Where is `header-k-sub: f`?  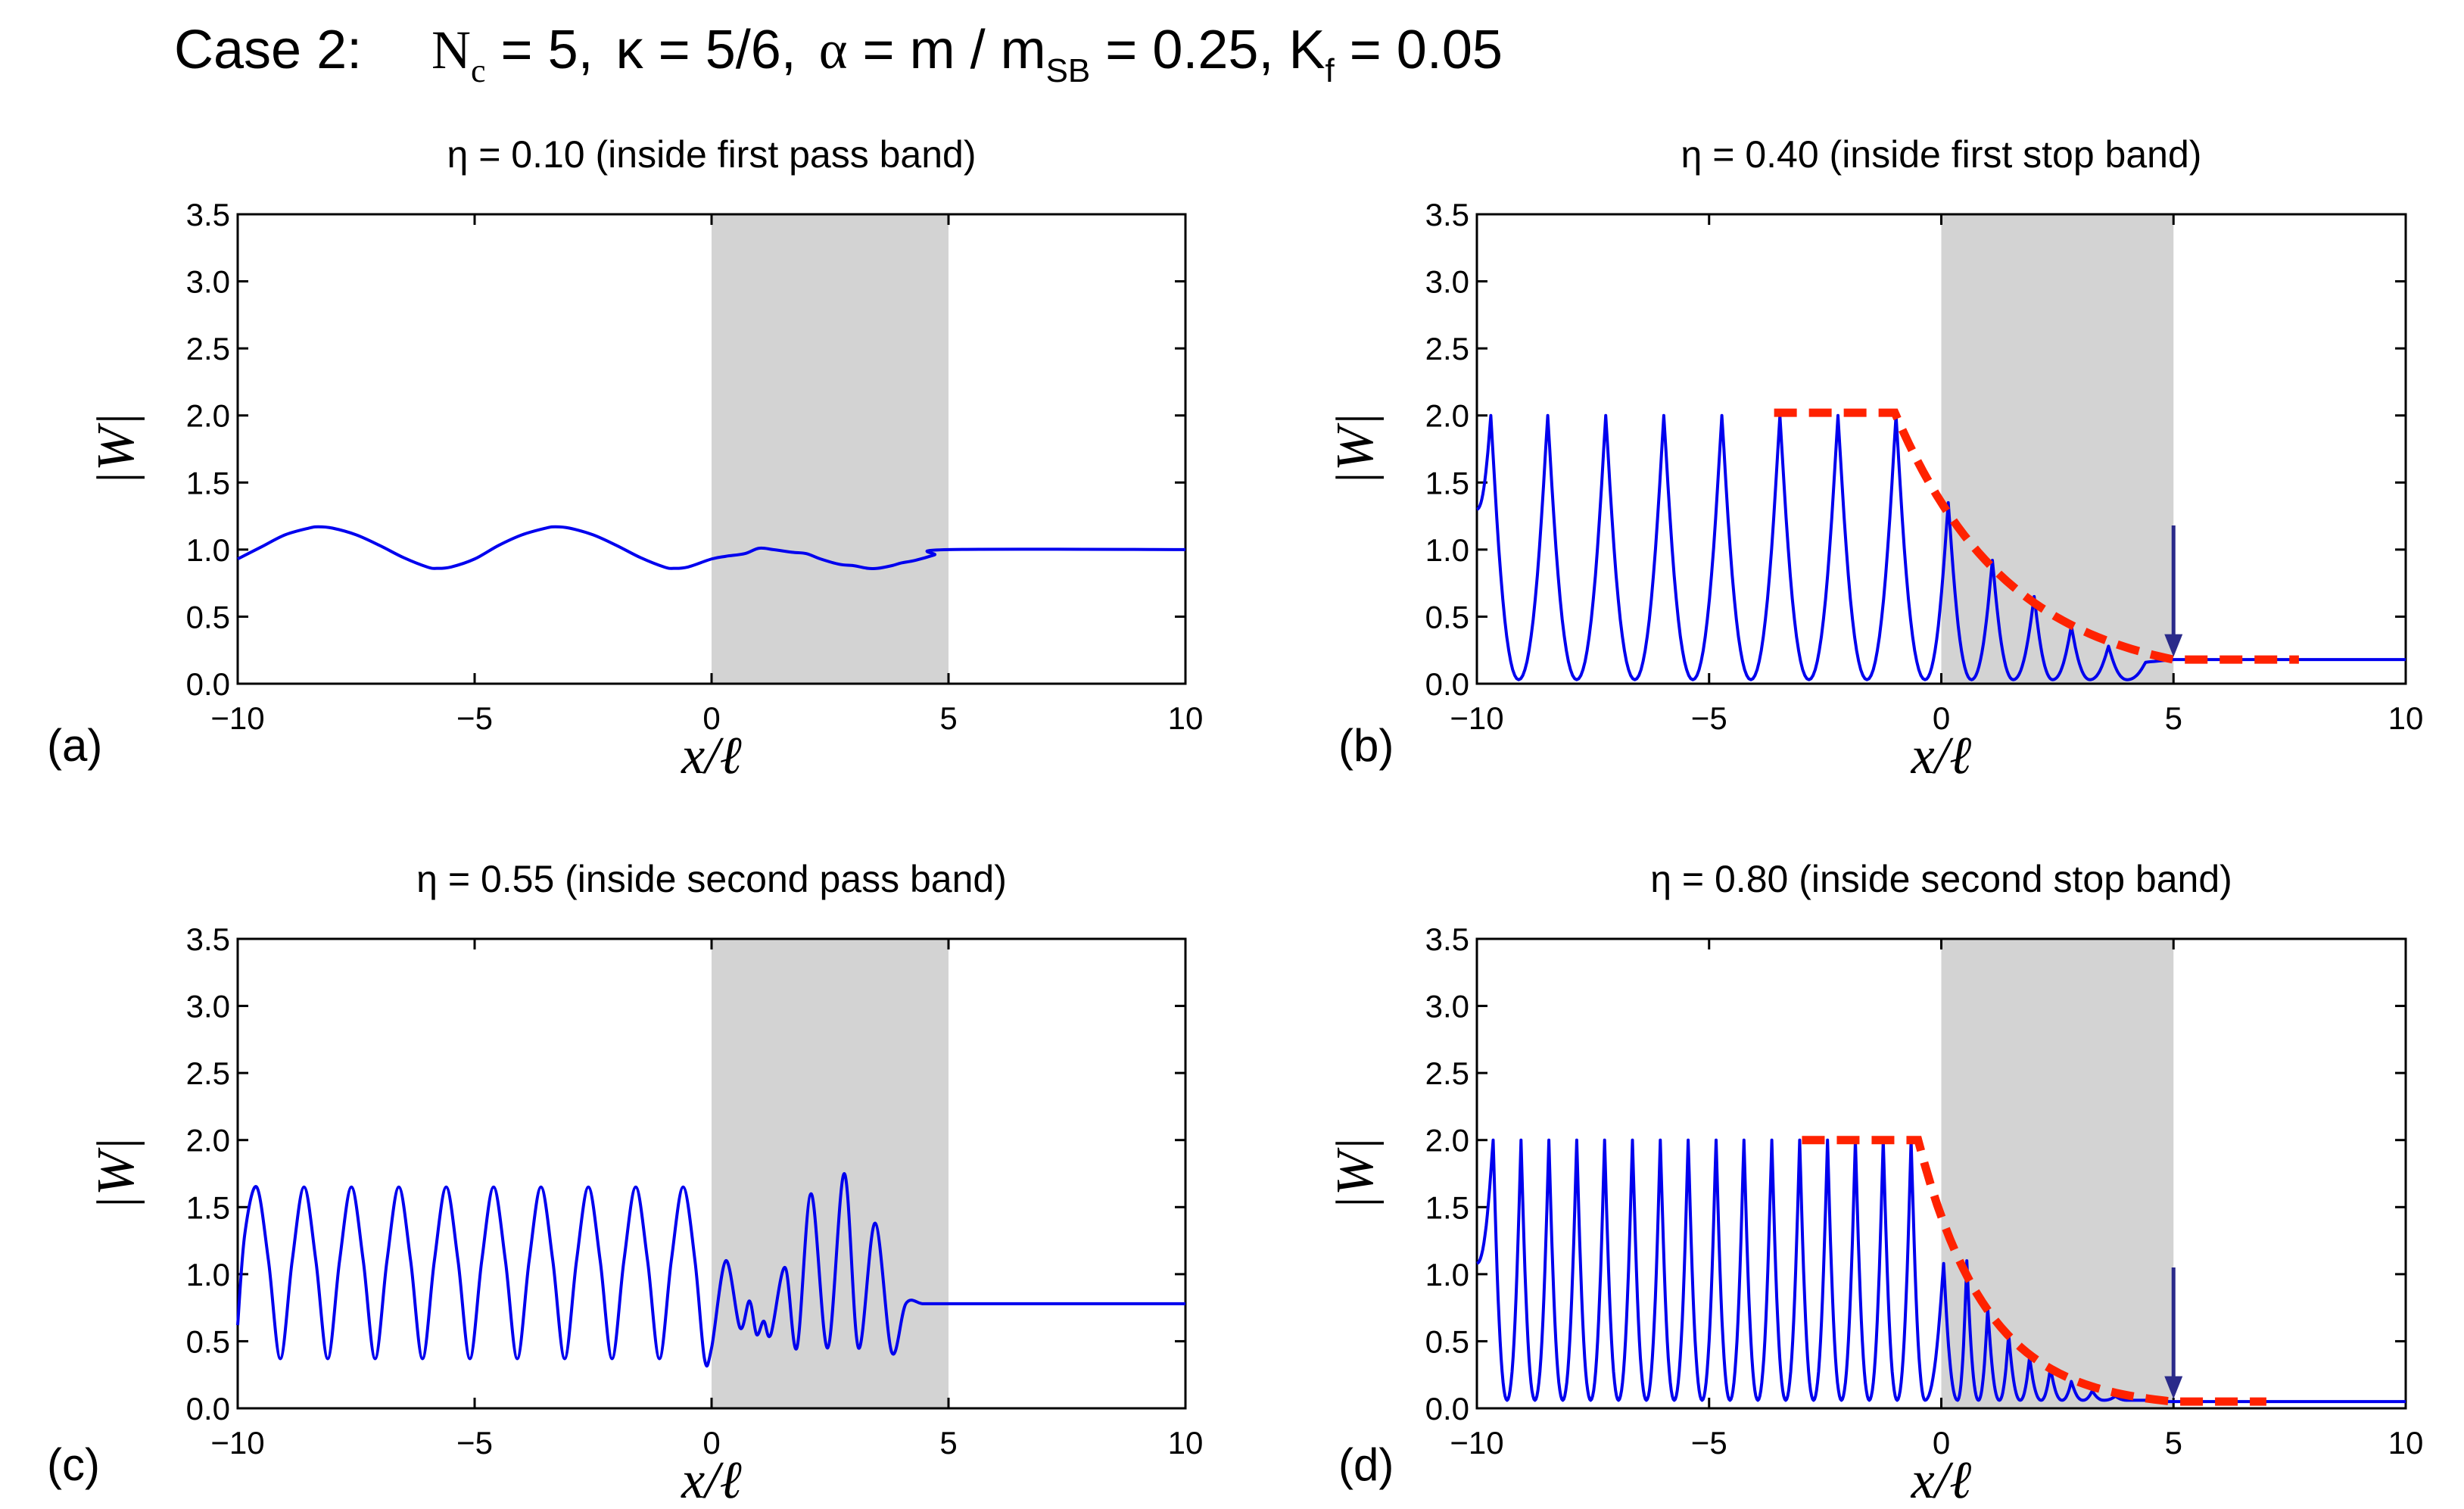
header-k-sub: f is located at coordinates (1330, 71).